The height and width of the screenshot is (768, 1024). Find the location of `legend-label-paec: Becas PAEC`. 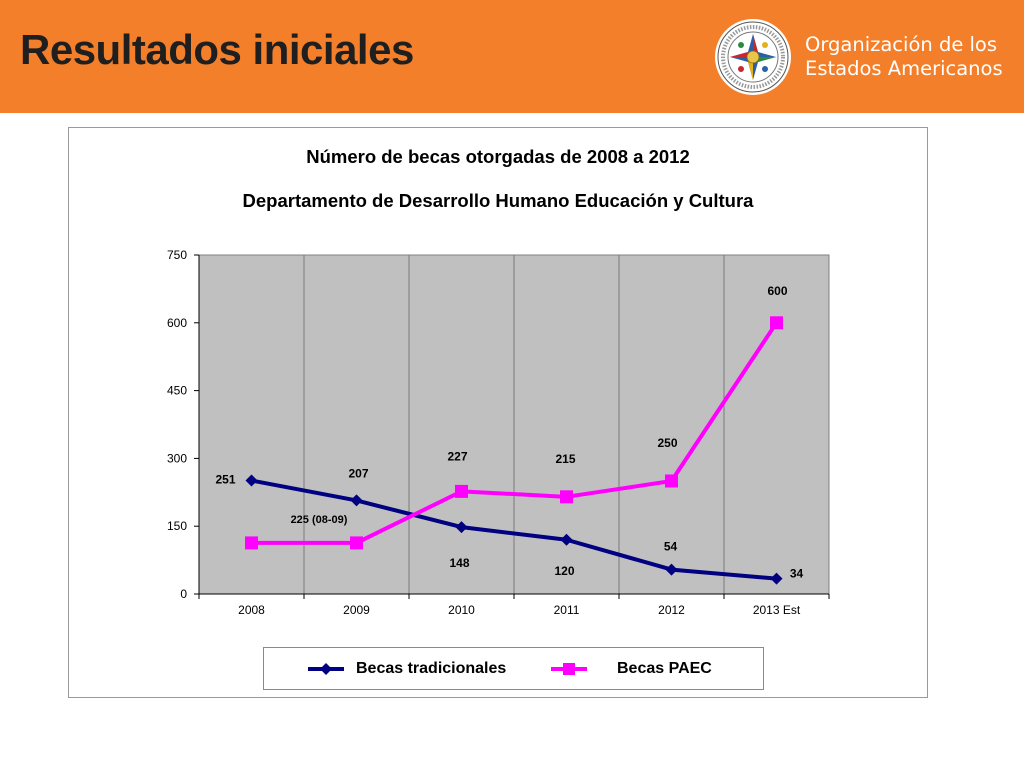

legend-label-paec: Becas PAEC is located at coordinates (664, 668).